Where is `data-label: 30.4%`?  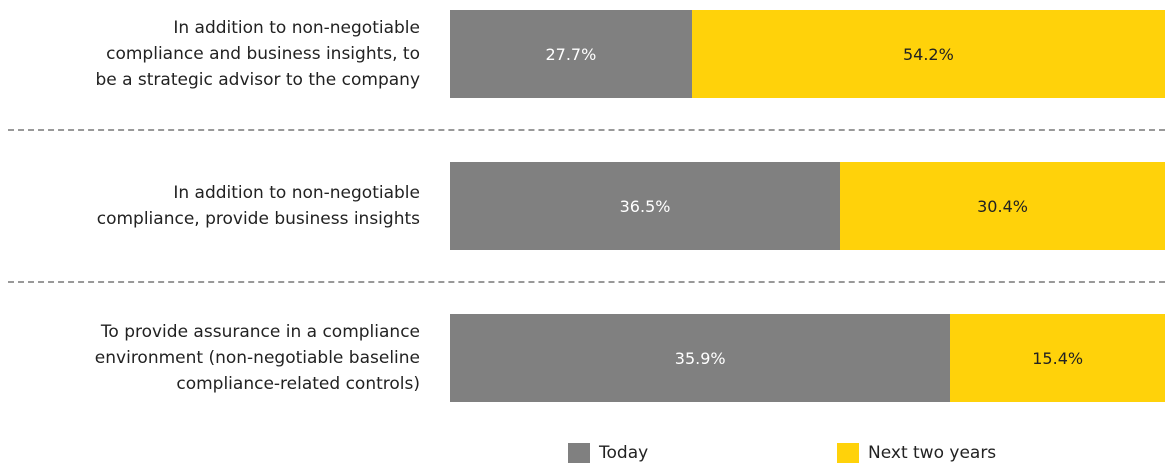
data-label: 30.4% is located at coordinates (1002, 206).